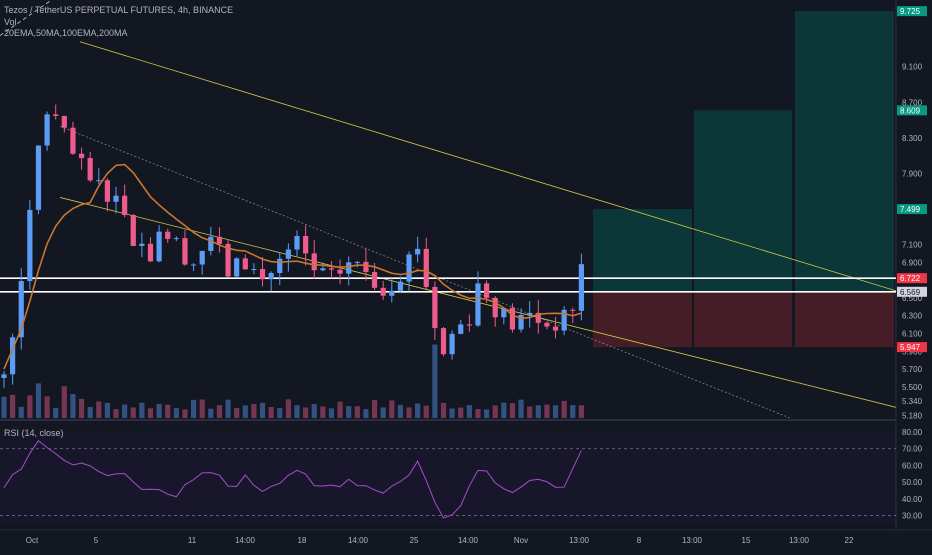 This screenshot has width=932, height=555. I want to click on price-tick-label: 7.900, so click(912, 173).